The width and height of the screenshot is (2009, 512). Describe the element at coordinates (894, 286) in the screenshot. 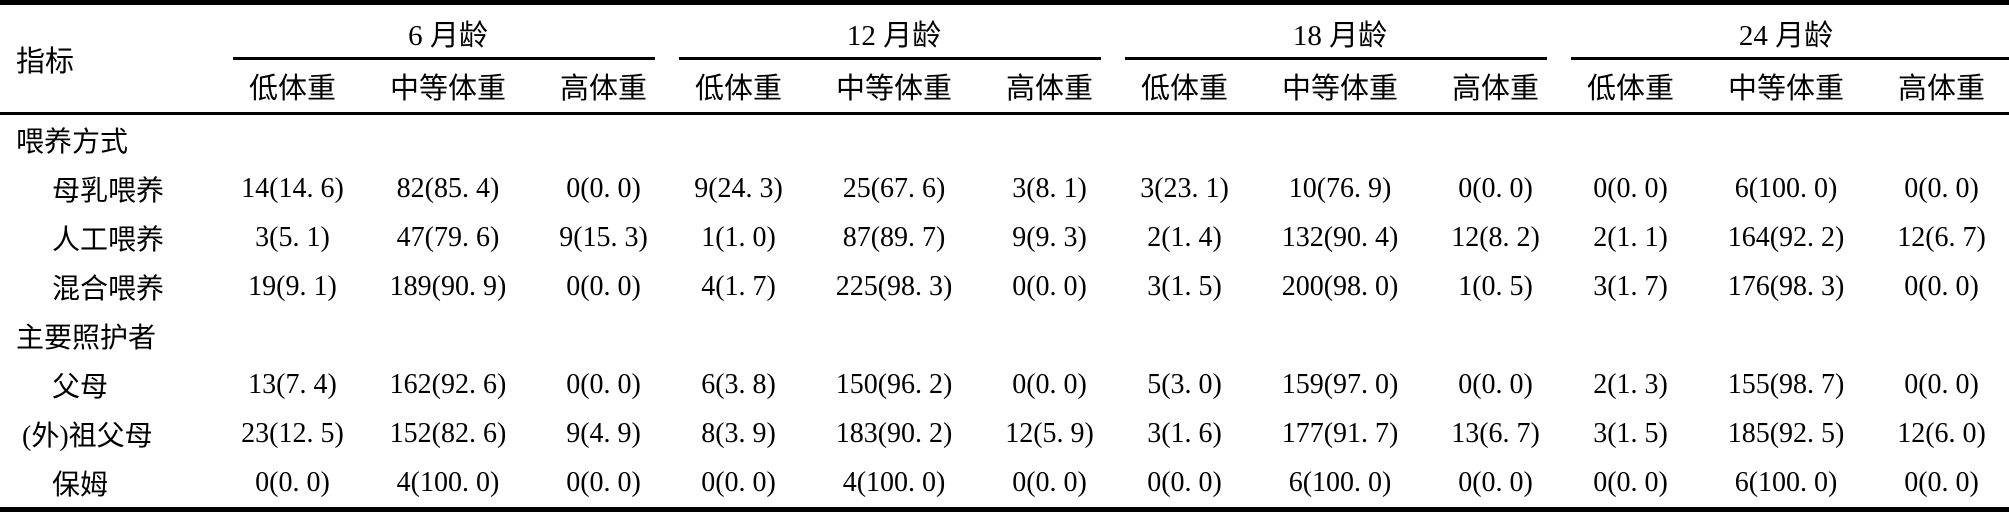

I see `data-cell: 225(98. 3)` at that location.